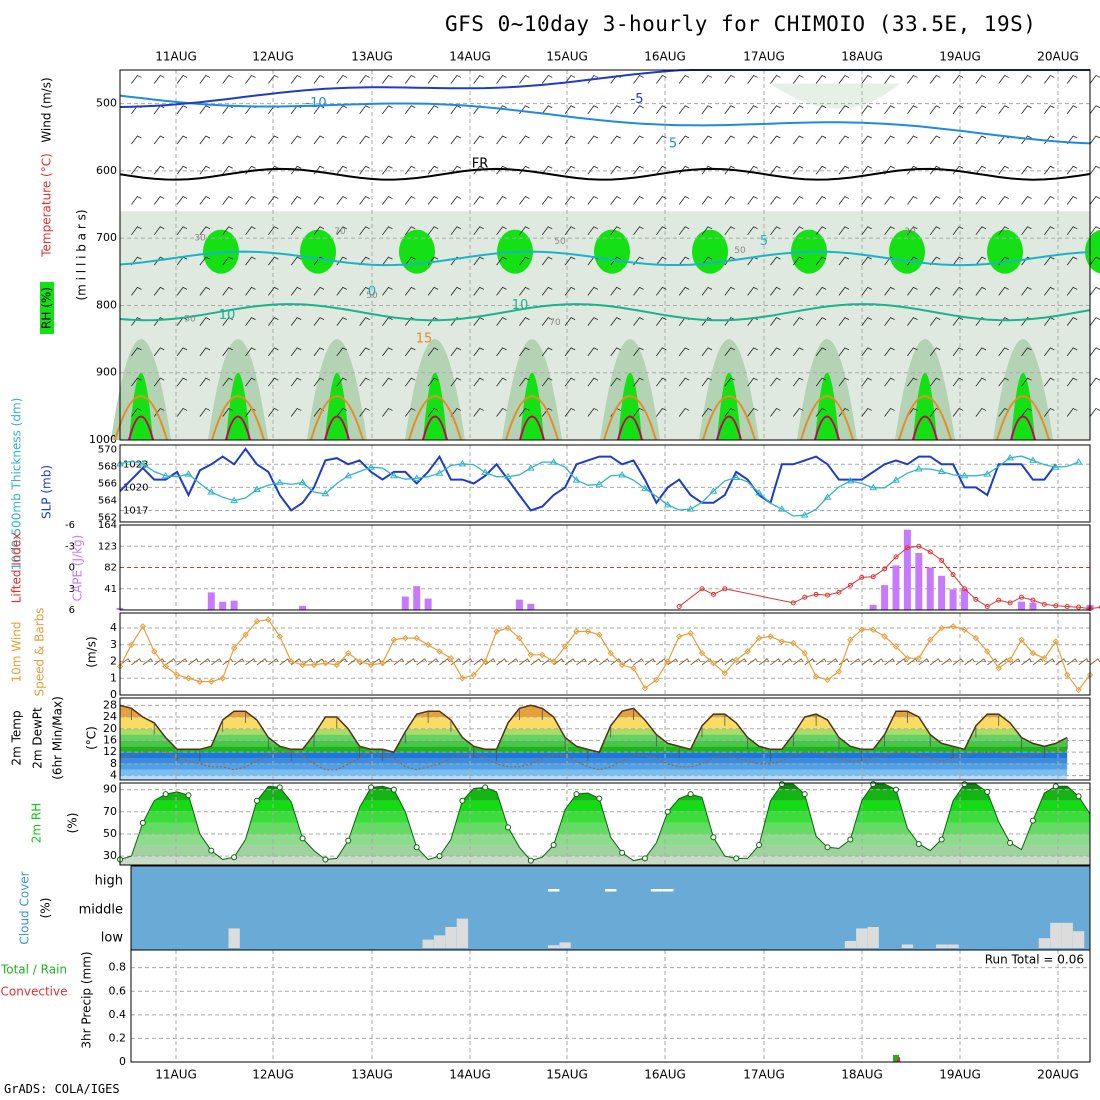 The width and height of the screenshot is (1100, 1100). Describe the element at coordinates (554, 890) in the screenshot. I see `cloud-high-bar` at that location.